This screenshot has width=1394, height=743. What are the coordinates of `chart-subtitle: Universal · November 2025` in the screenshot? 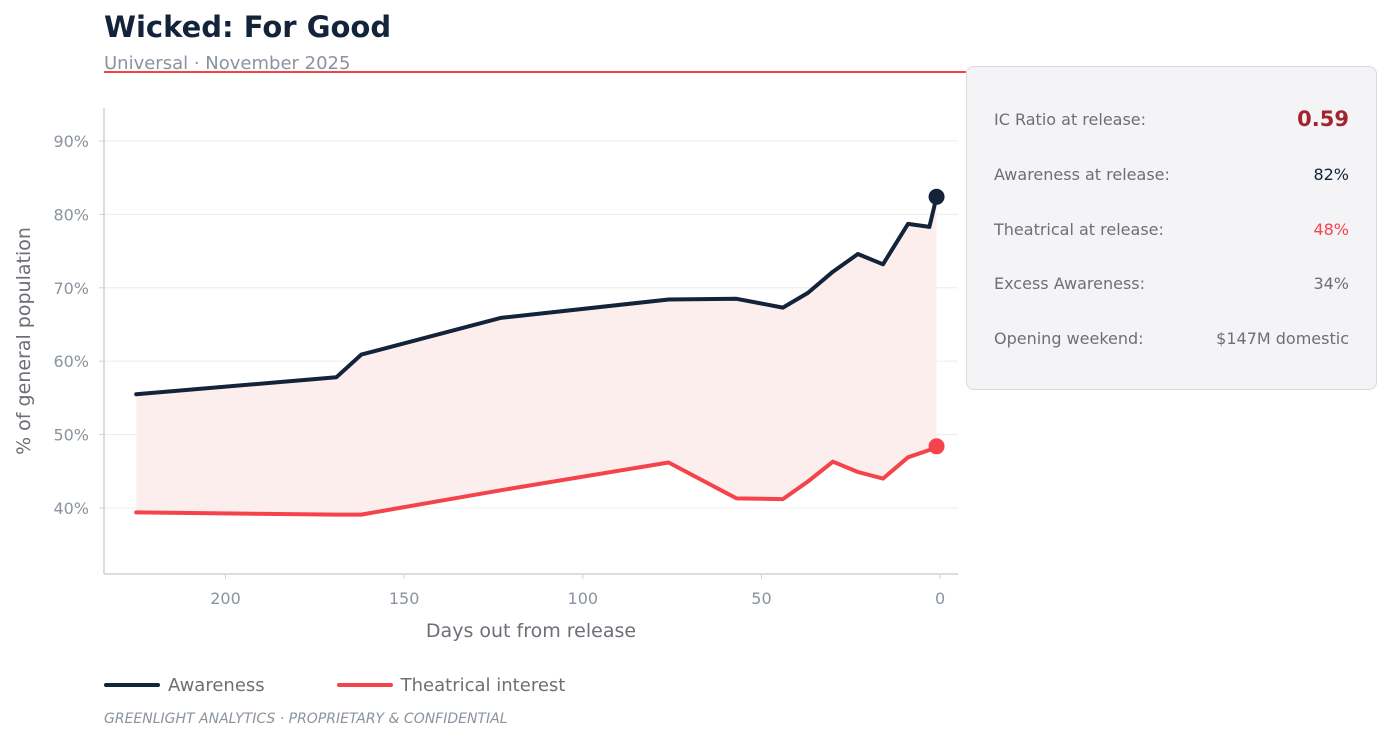 It's located at (227, 63).